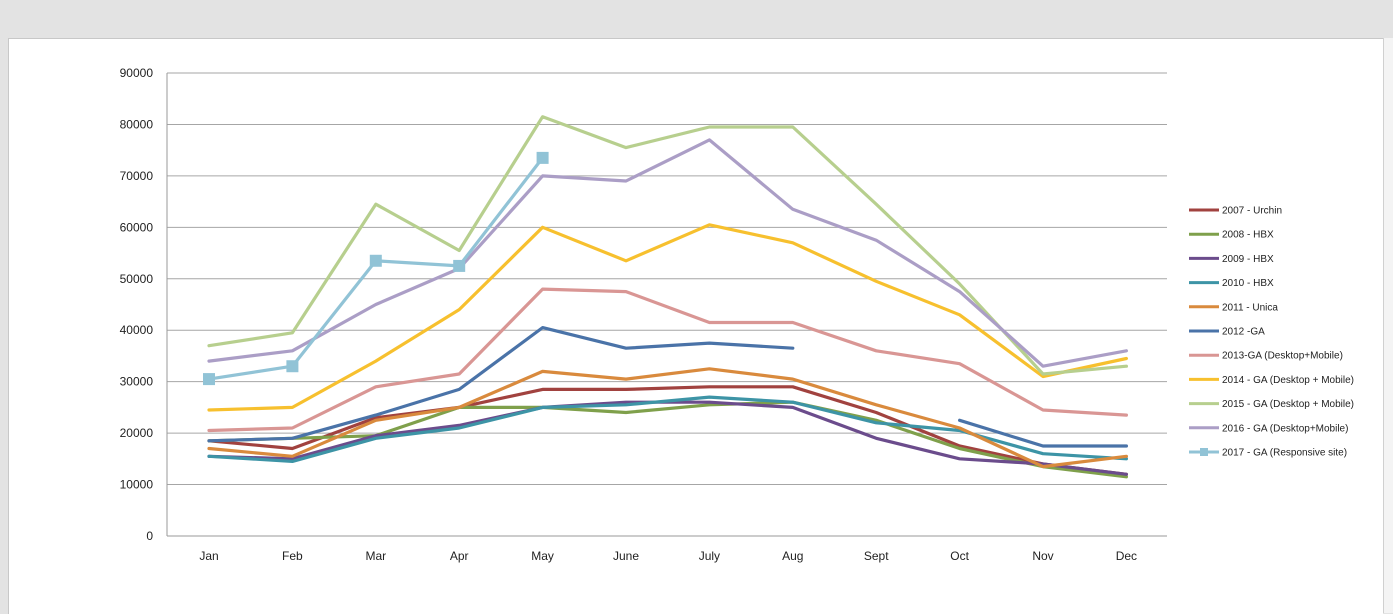 Image resolution: width=1393 pixels, height=614 pixels. I want to click on y-tick-label: 40000, so click(137, 330).